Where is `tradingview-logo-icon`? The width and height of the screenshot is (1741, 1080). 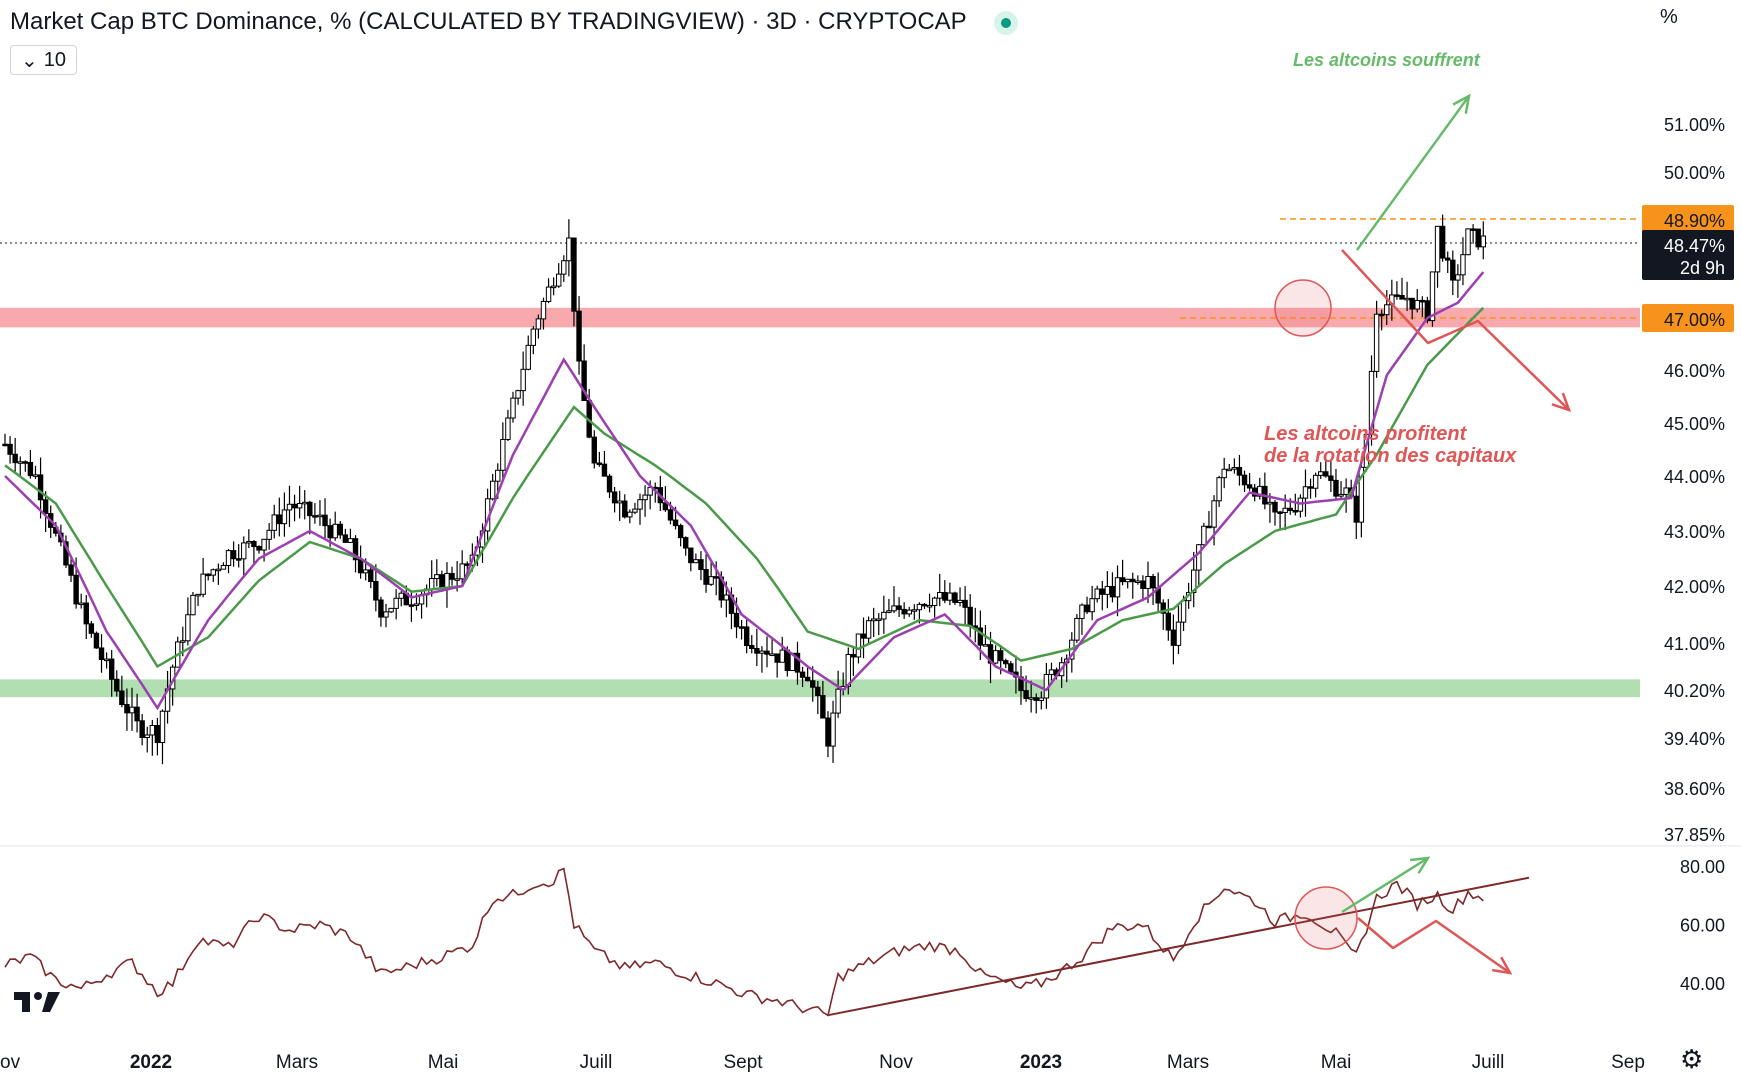
tradingview-logo-icon is located at coordinates (38, 1004).